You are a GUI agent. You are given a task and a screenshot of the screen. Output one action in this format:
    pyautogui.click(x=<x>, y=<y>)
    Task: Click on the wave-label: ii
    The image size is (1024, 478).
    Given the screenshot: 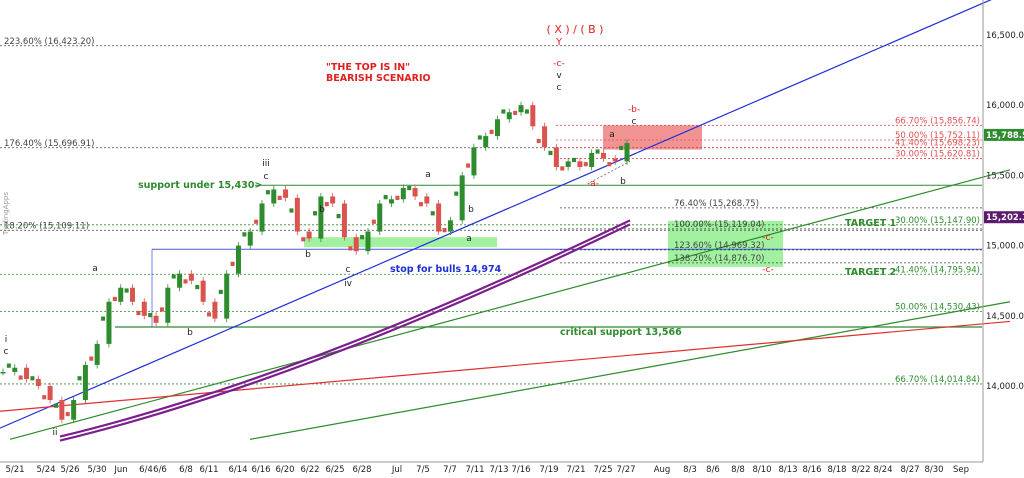 What is the action you would take?
    pyautogui.click(x=54, y=433)
    